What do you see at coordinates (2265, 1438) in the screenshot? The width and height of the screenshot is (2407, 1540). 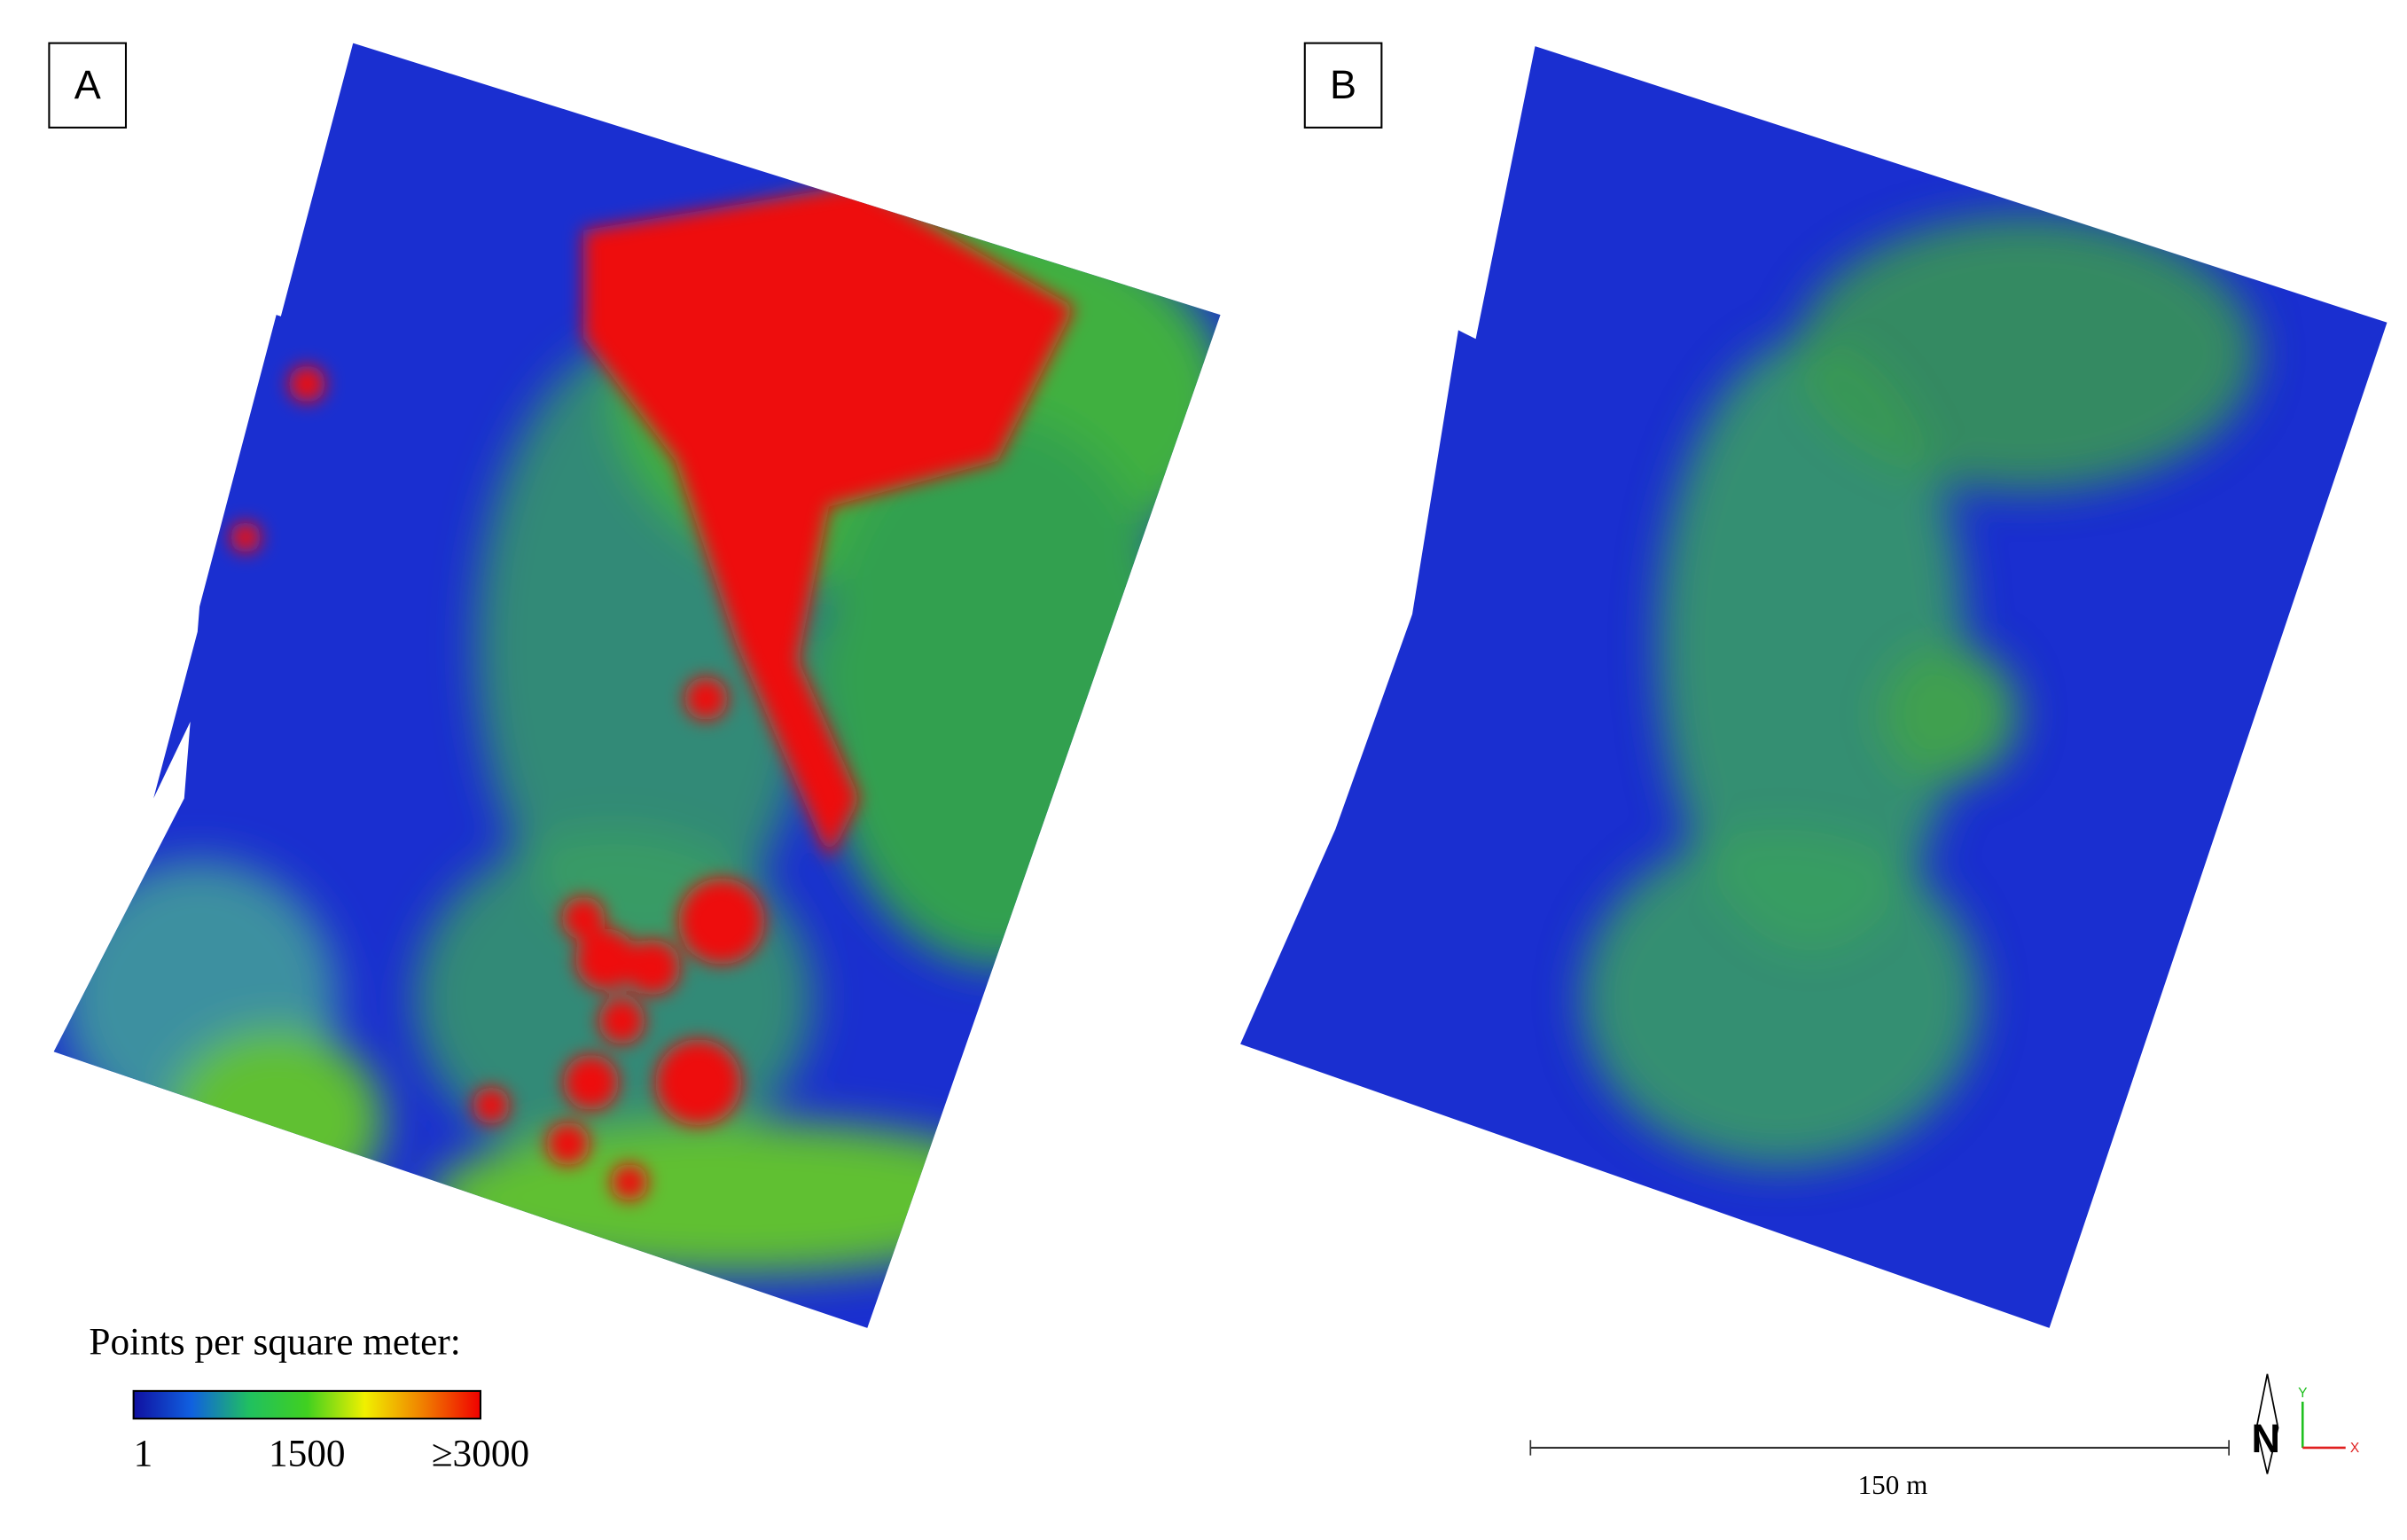 I see `north-label: N` at bounding box center [2265, 1438].